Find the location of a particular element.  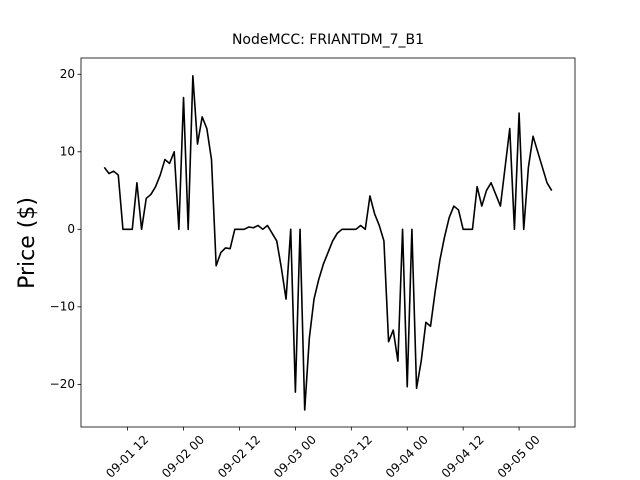

y-tick-label: −20 is located at coordinates (62, 384).